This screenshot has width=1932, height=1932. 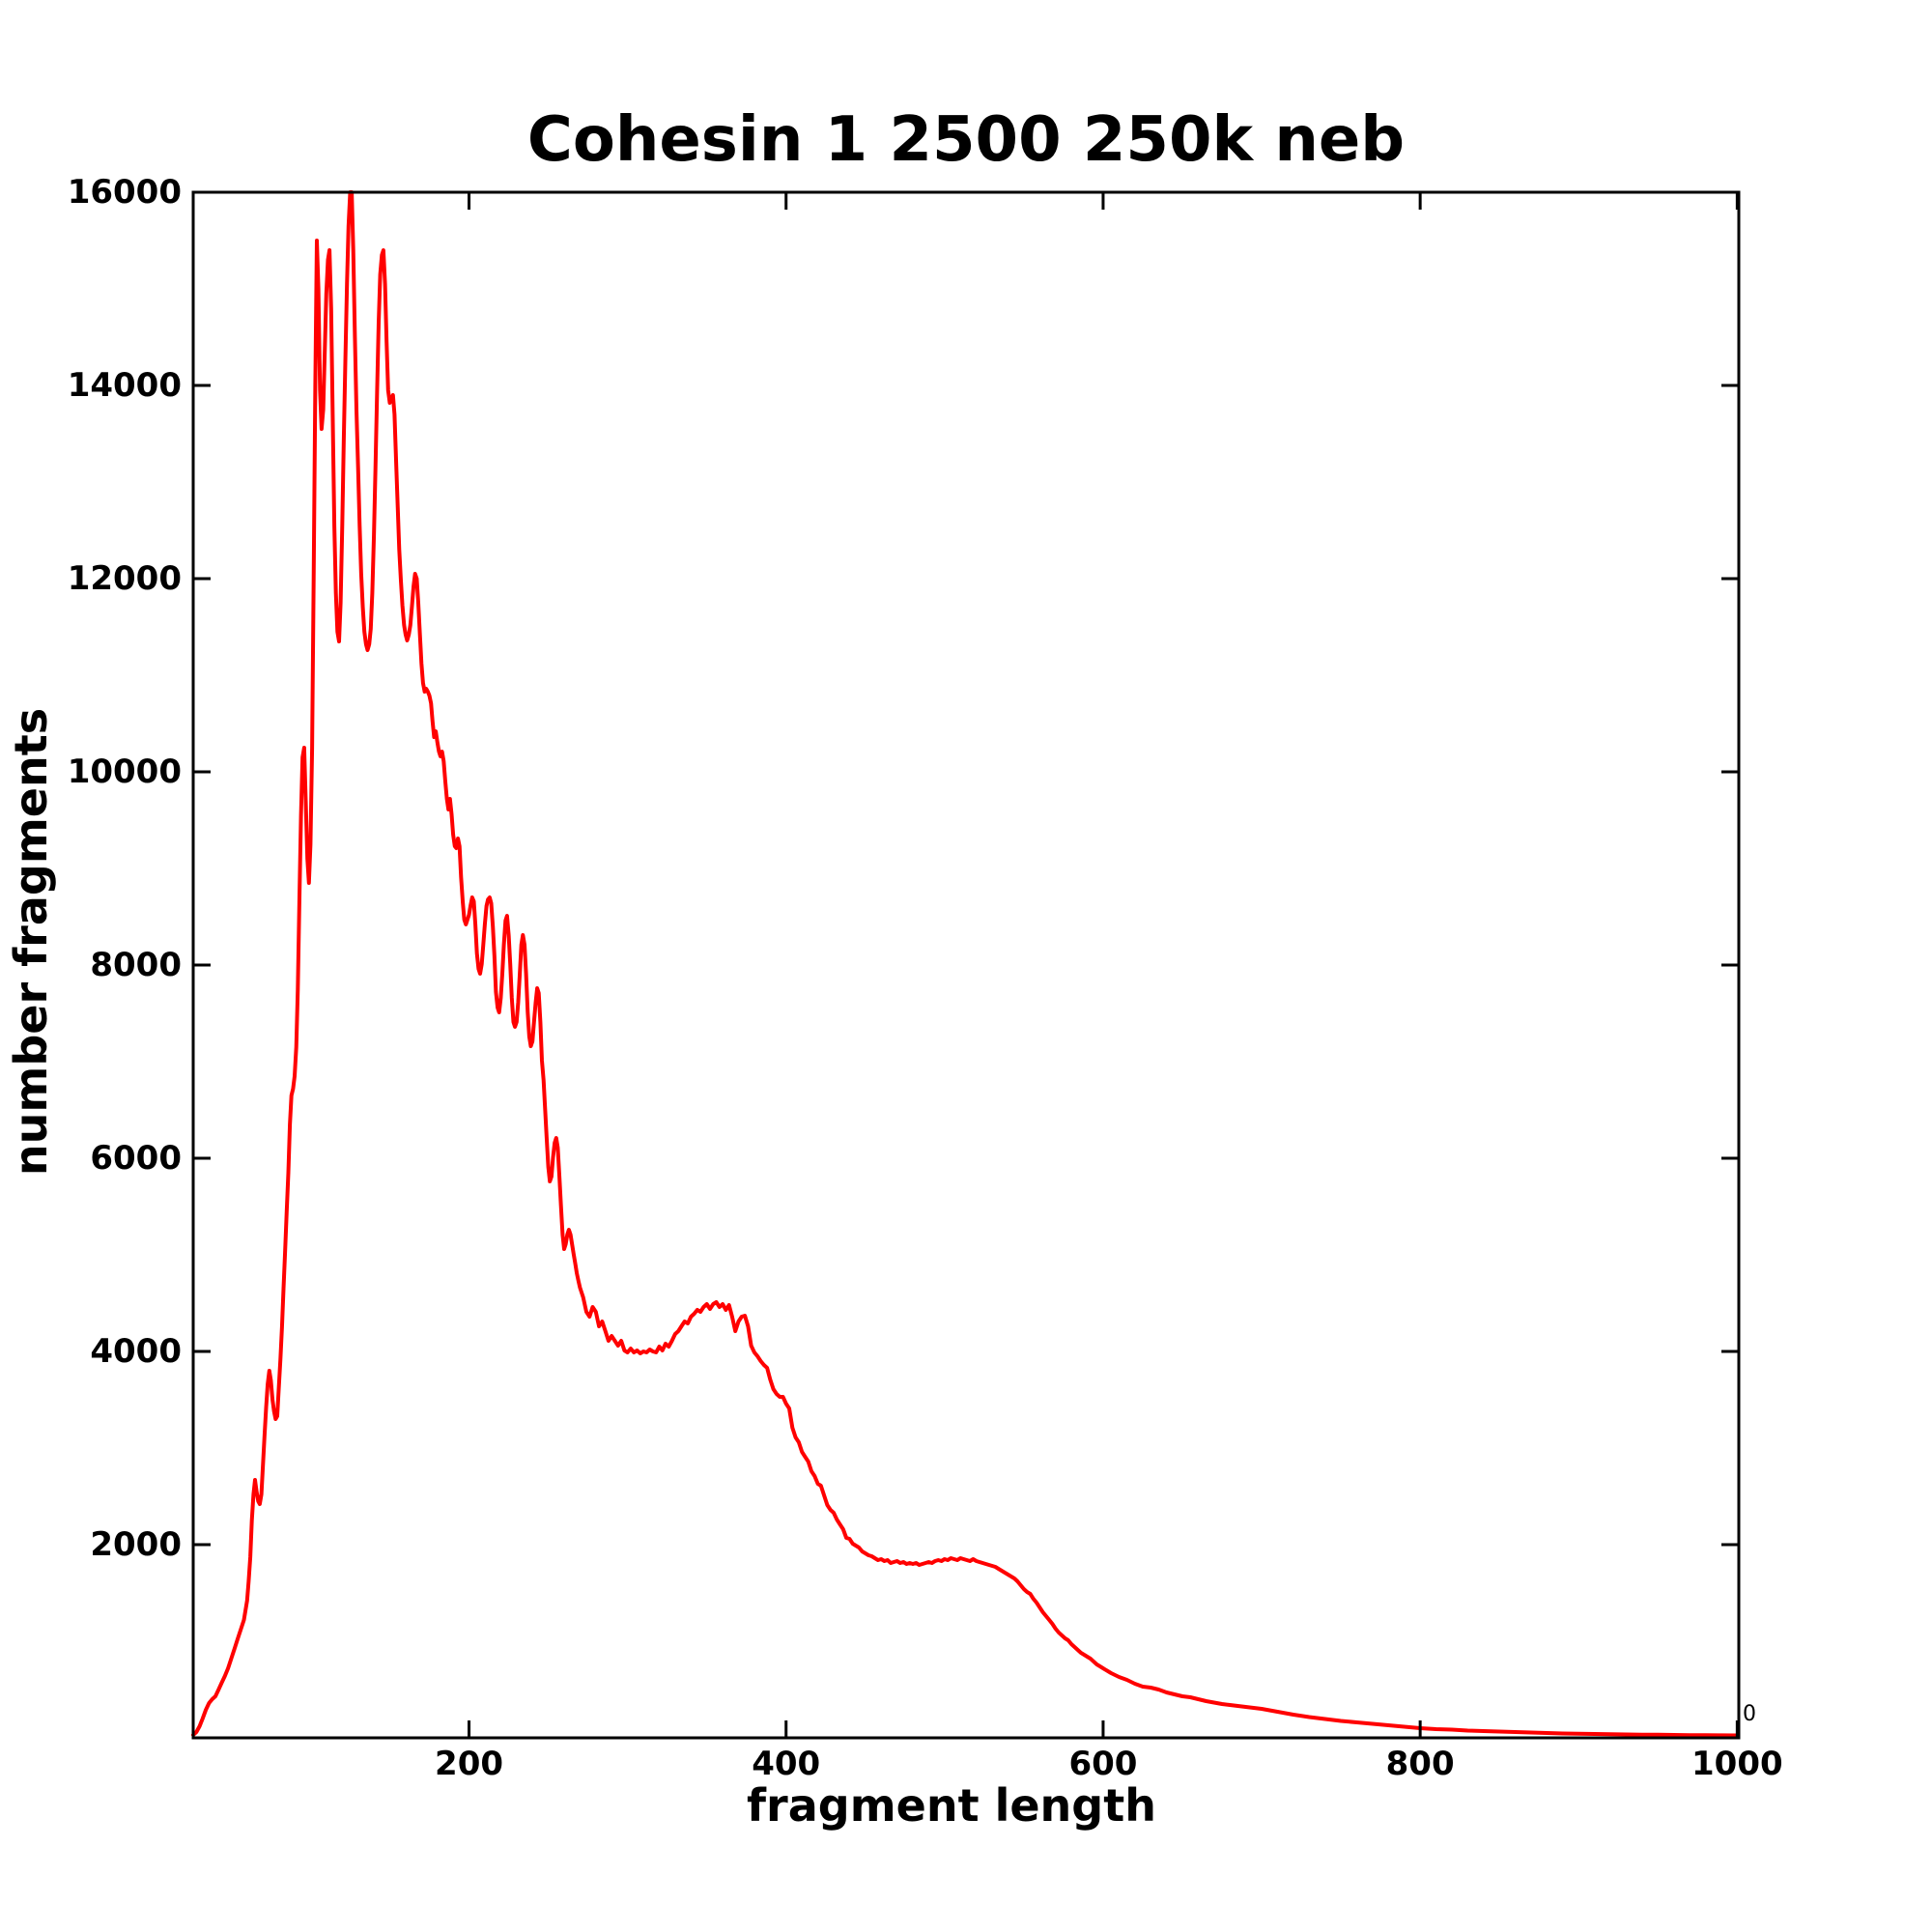 What do you see at coordinates (124, 772) in the screenshot?
I see `y-tick-label: 10000` at bounding box center [124, 772].